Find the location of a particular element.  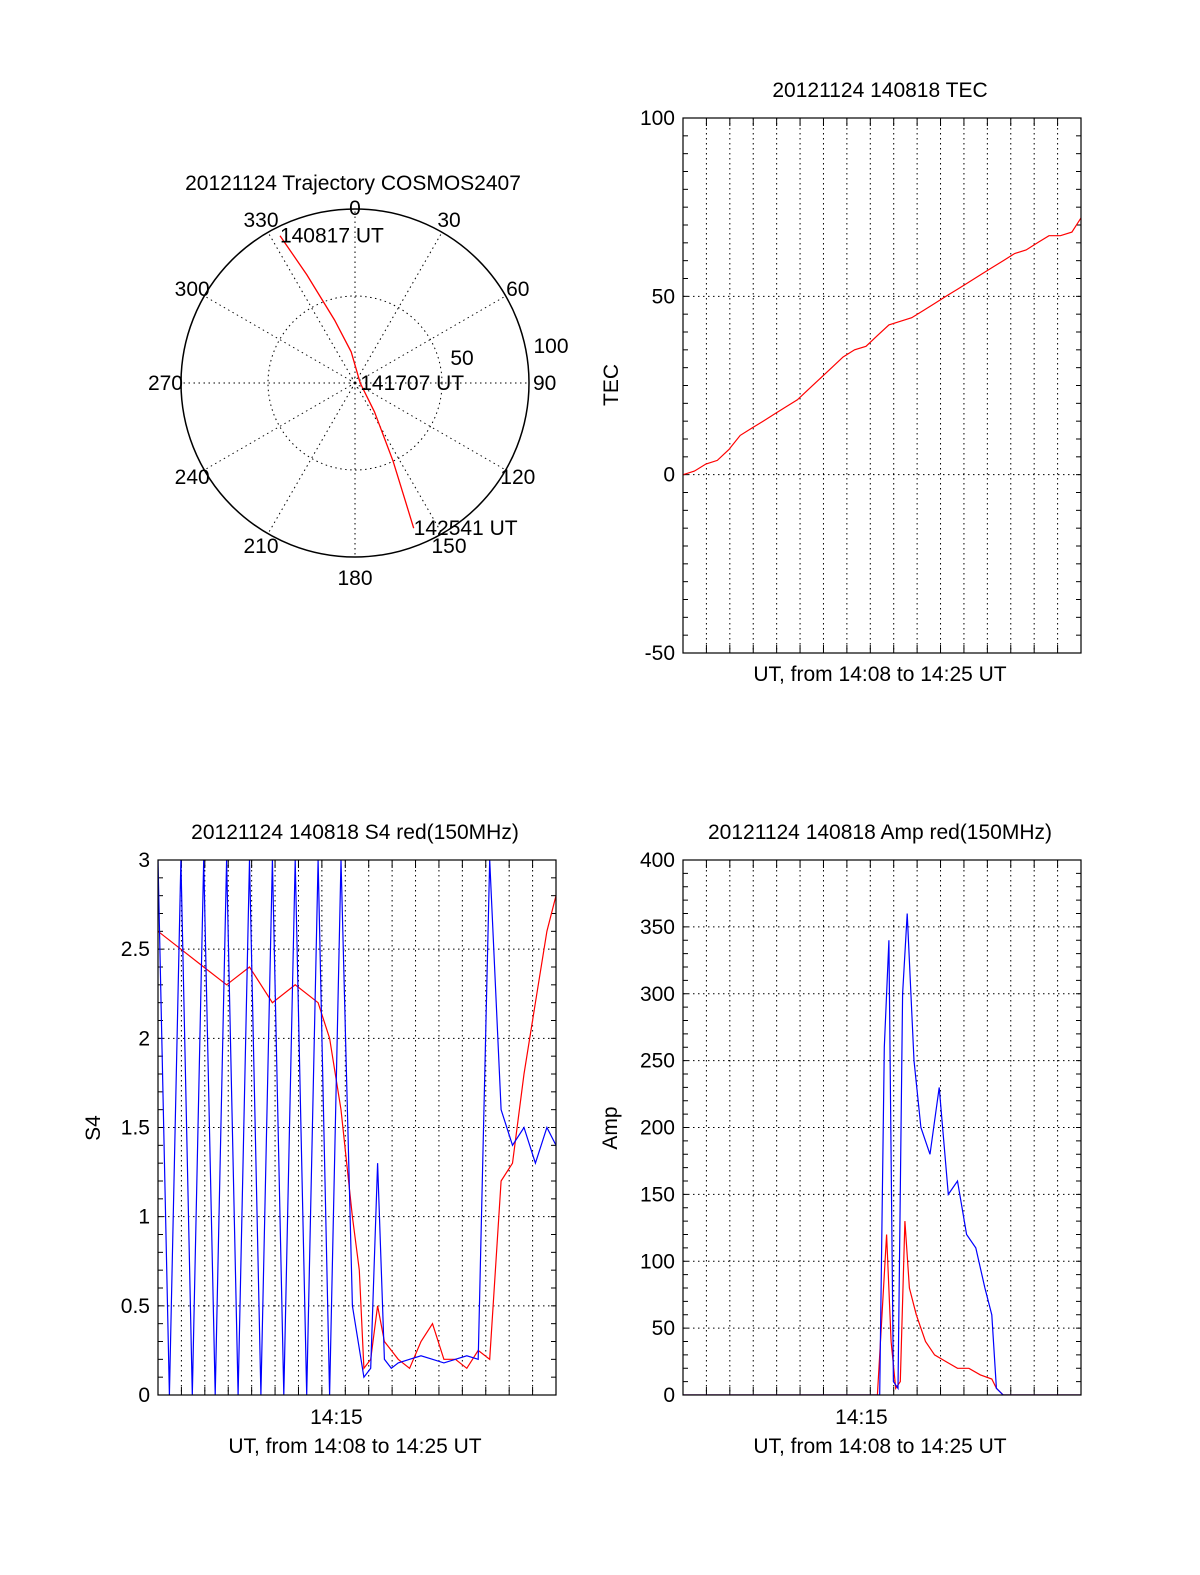

amp-xtick-label: 14:15 is located at coordinates (861, 1417).